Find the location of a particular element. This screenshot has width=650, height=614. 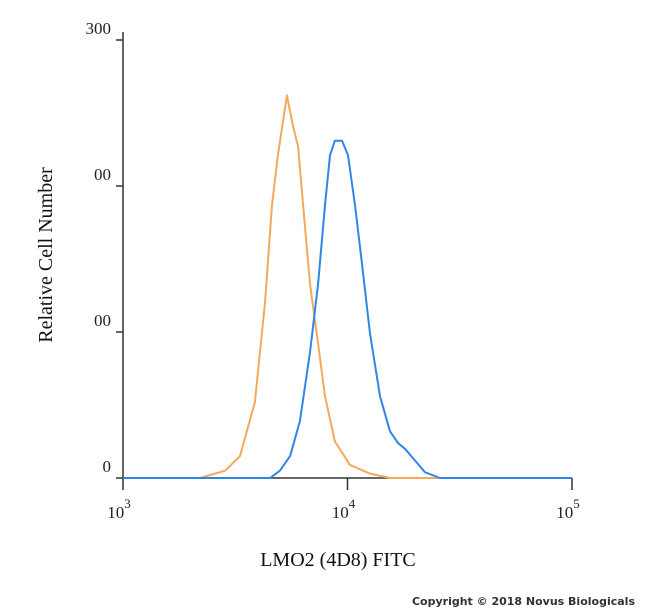

y-tick-label: 300 is located at coordinates (99, 28).